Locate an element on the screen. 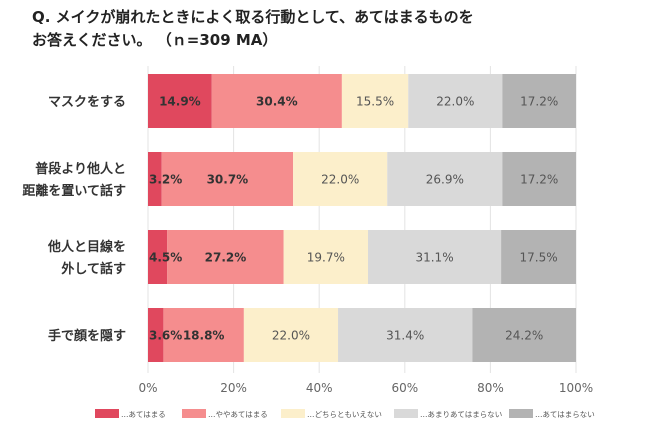 The width and height of the screenshot is (650, 427). data-label: 26.9% is located at coordinates (445, 180).